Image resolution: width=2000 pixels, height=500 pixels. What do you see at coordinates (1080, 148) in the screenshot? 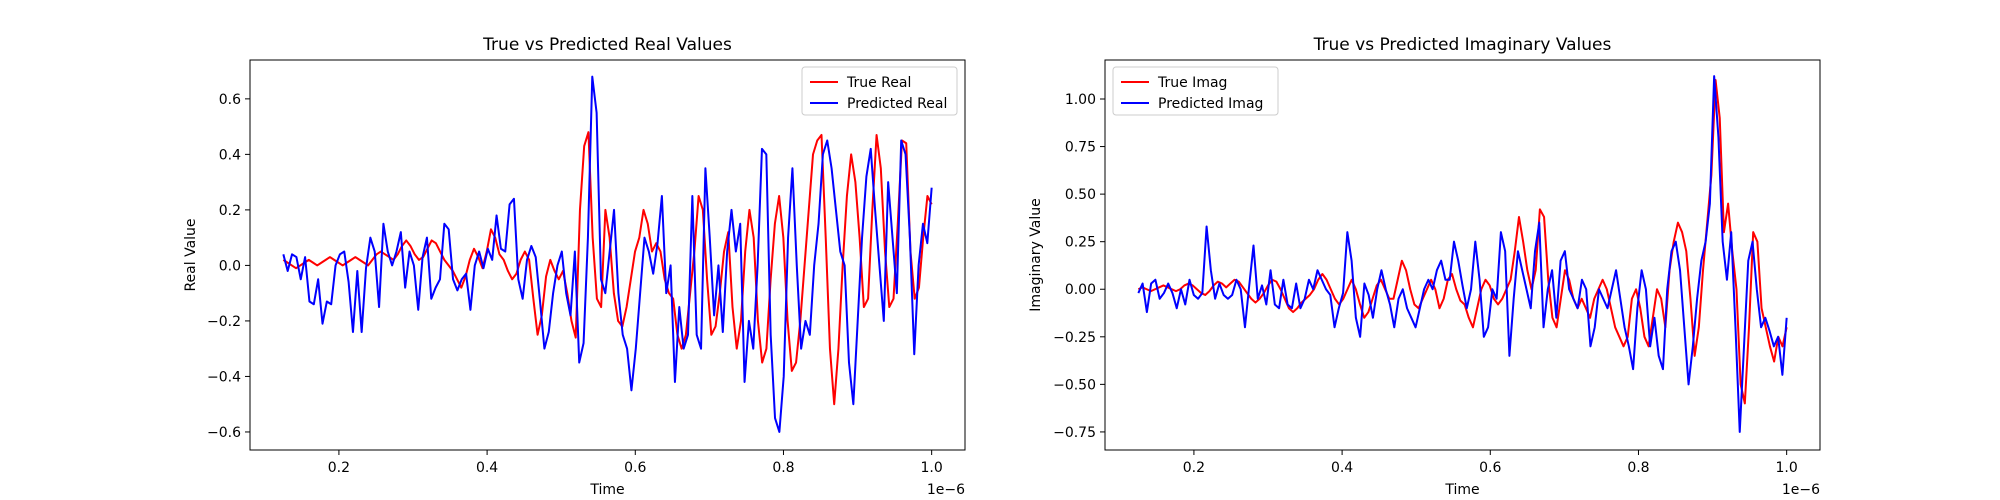
I see `y-tick-label: 0.75` at bounding box center [1080, 148].